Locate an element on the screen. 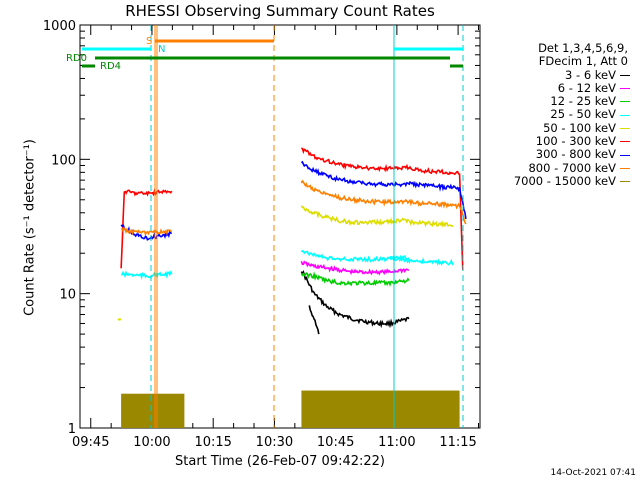 The width and height of the screenshot is (640, 480). legend-entry-label: 7000 - 15000 keV is located at coordinates (564, 180).